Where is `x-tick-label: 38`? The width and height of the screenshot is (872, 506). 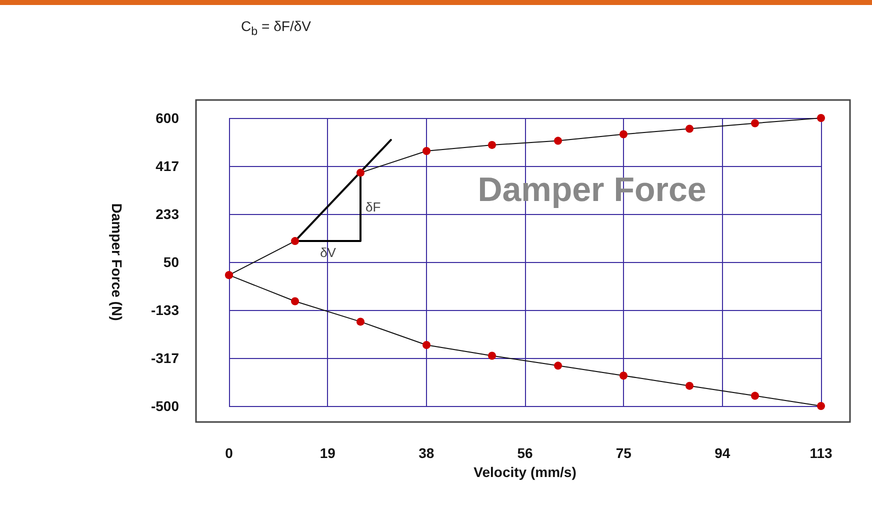 x-tick-label: 38 is located at coordinates (426, 453).